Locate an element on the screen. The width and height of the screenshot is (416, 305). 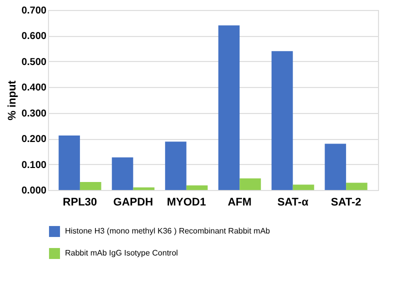
y-axis-title: % input is located at coordinates (12, 100).